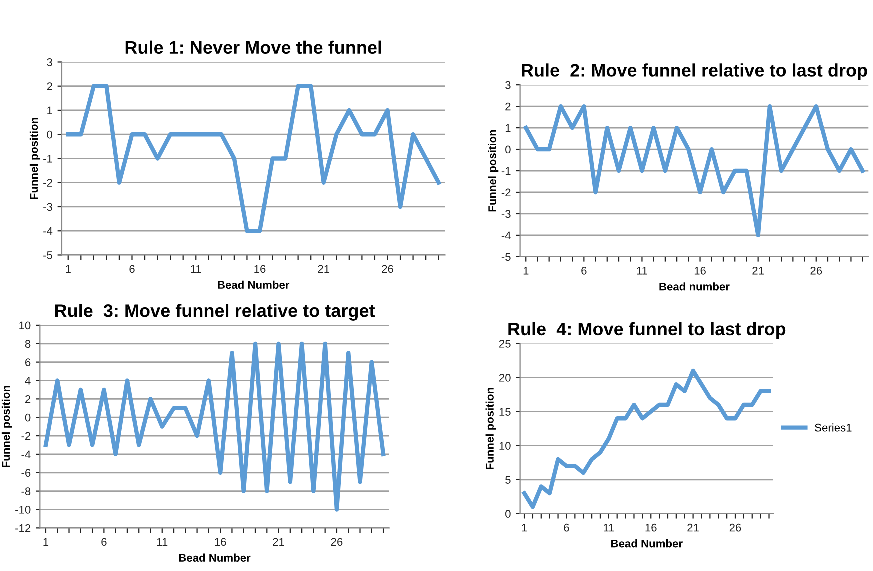 This screenshot has height=571, width=873. What do you see at coordinates (28, 381) in the screenshot?
I see `y-tick-label: 4` at bounding box center [28, 381].